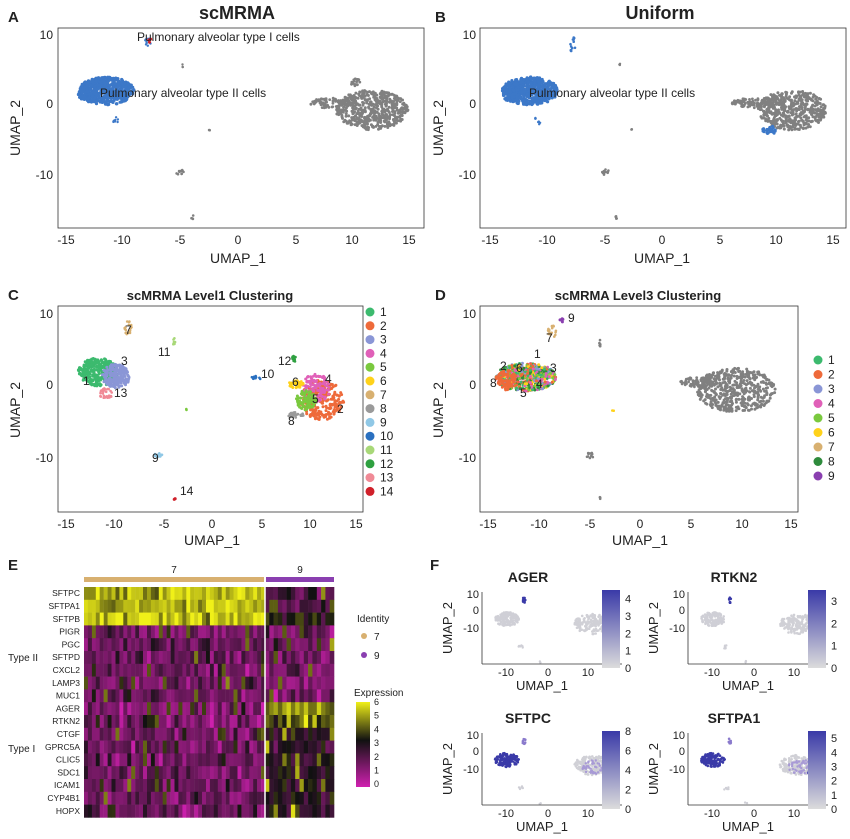 This screenshot has width=850, height=839. I want to click on y-tick: 0, so click(682, 611).